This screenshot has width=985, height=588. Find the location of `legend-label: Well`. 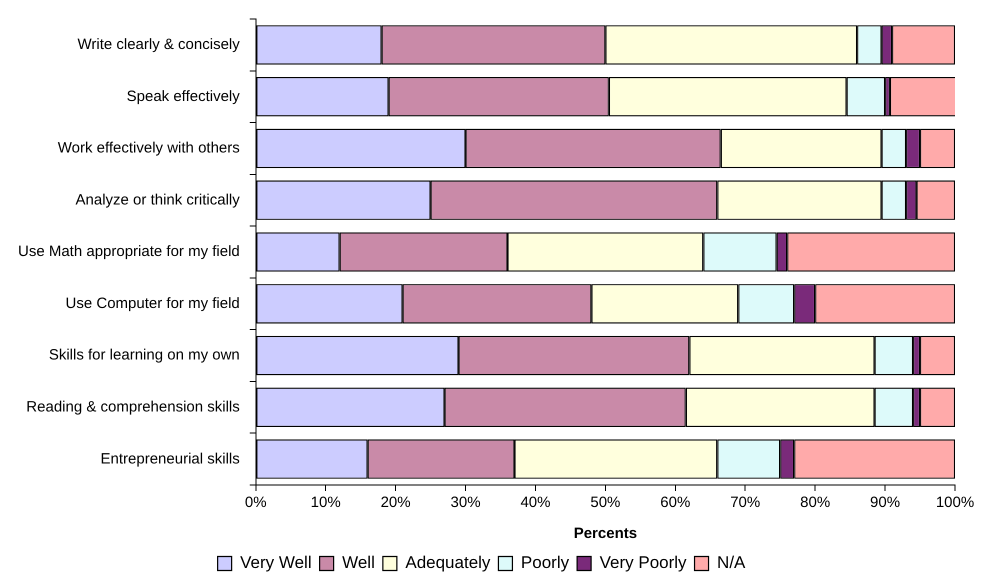

legend-label: Well is located at coordinates (358, 562).